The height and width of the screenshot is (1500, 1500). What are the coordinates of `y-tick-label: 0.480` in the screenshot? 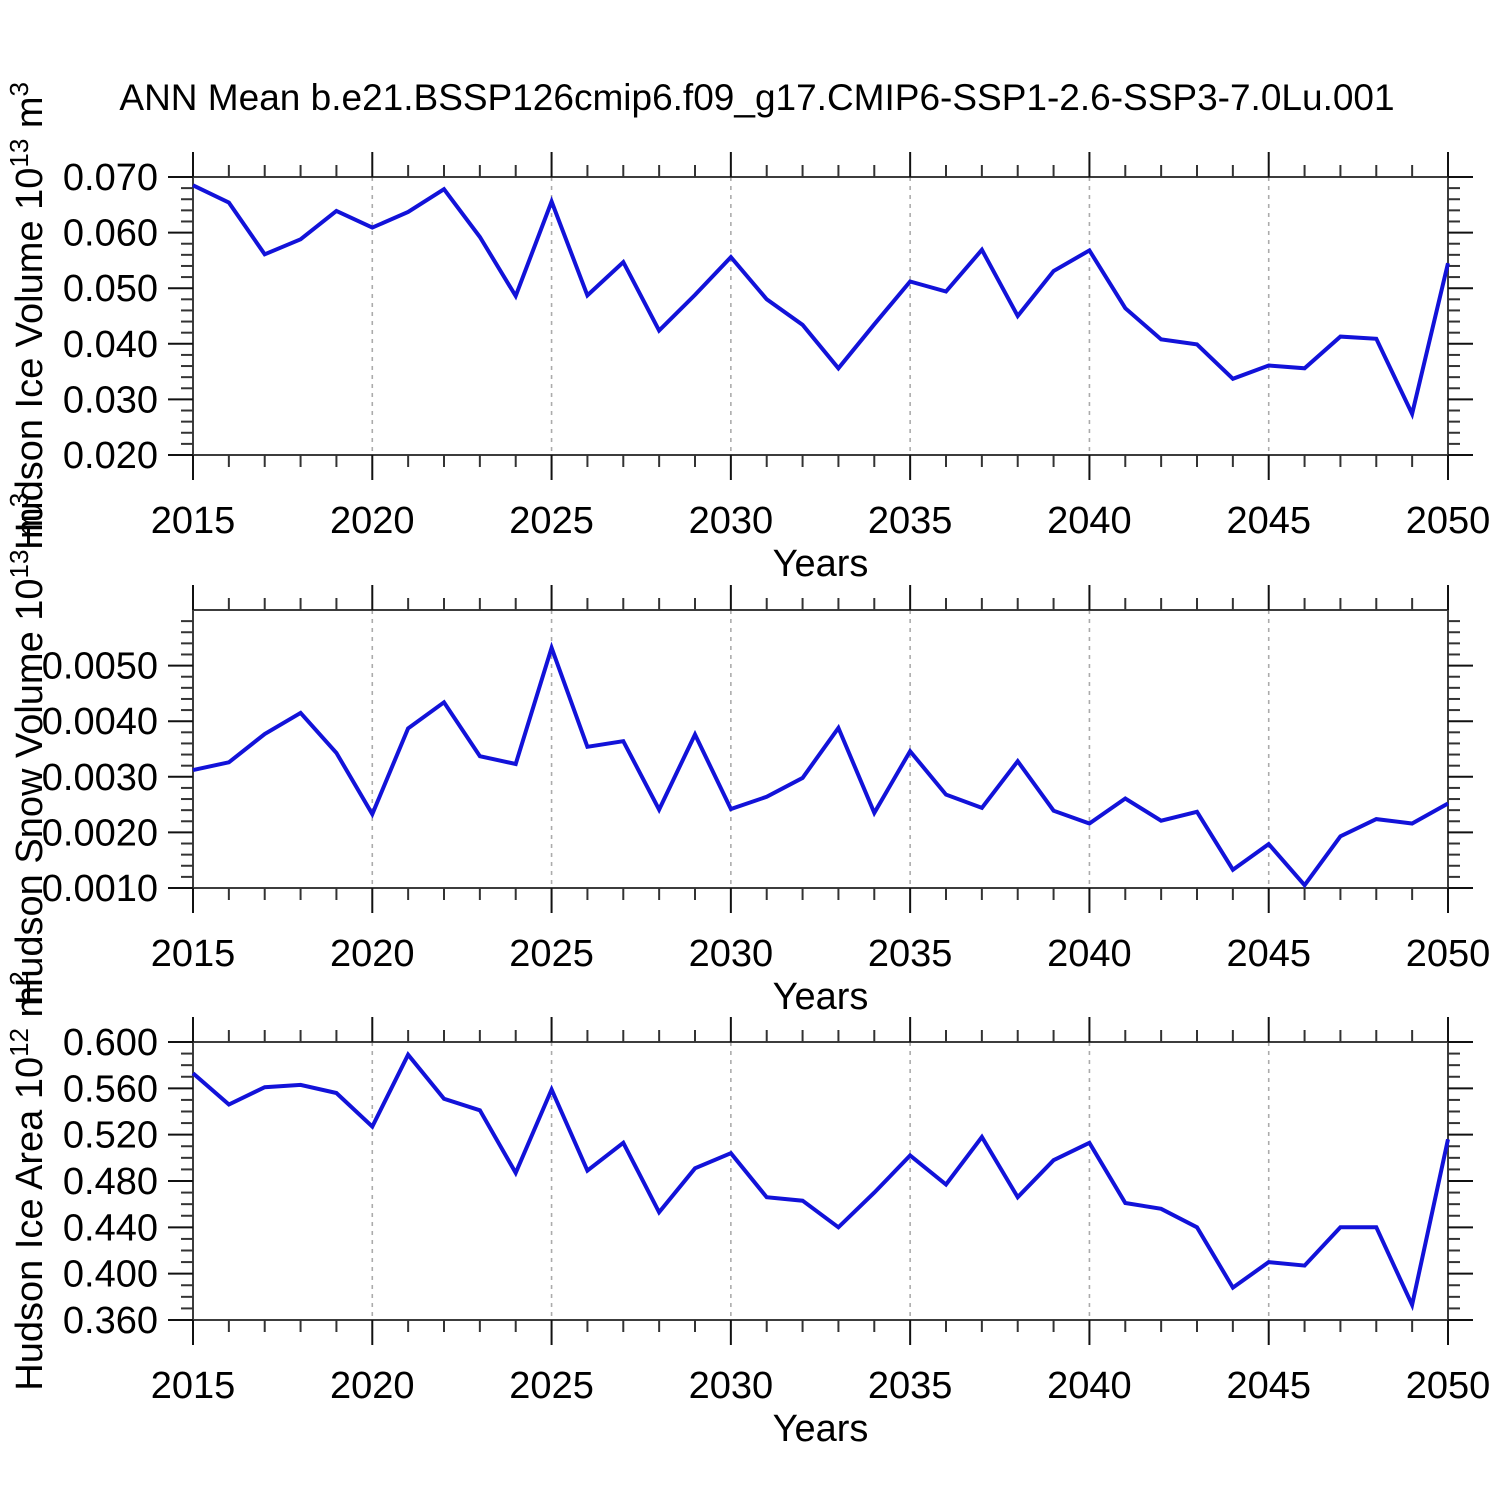 It's located at (110, 1182).